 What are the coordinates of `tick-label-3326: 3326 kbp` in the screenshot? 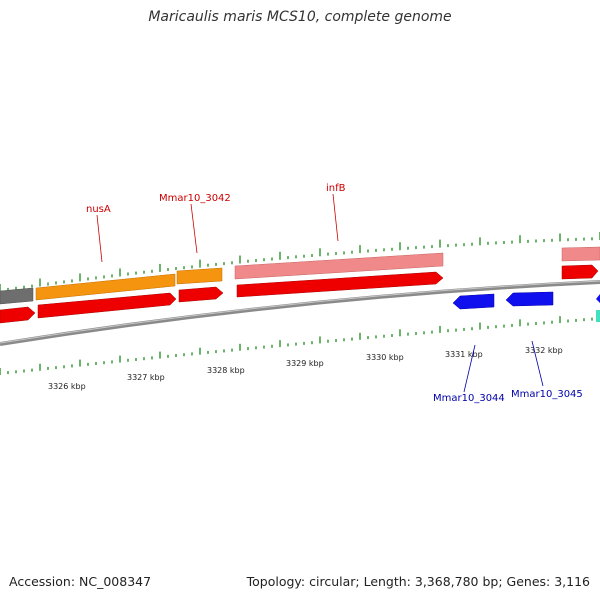 It's located at (67, 386).